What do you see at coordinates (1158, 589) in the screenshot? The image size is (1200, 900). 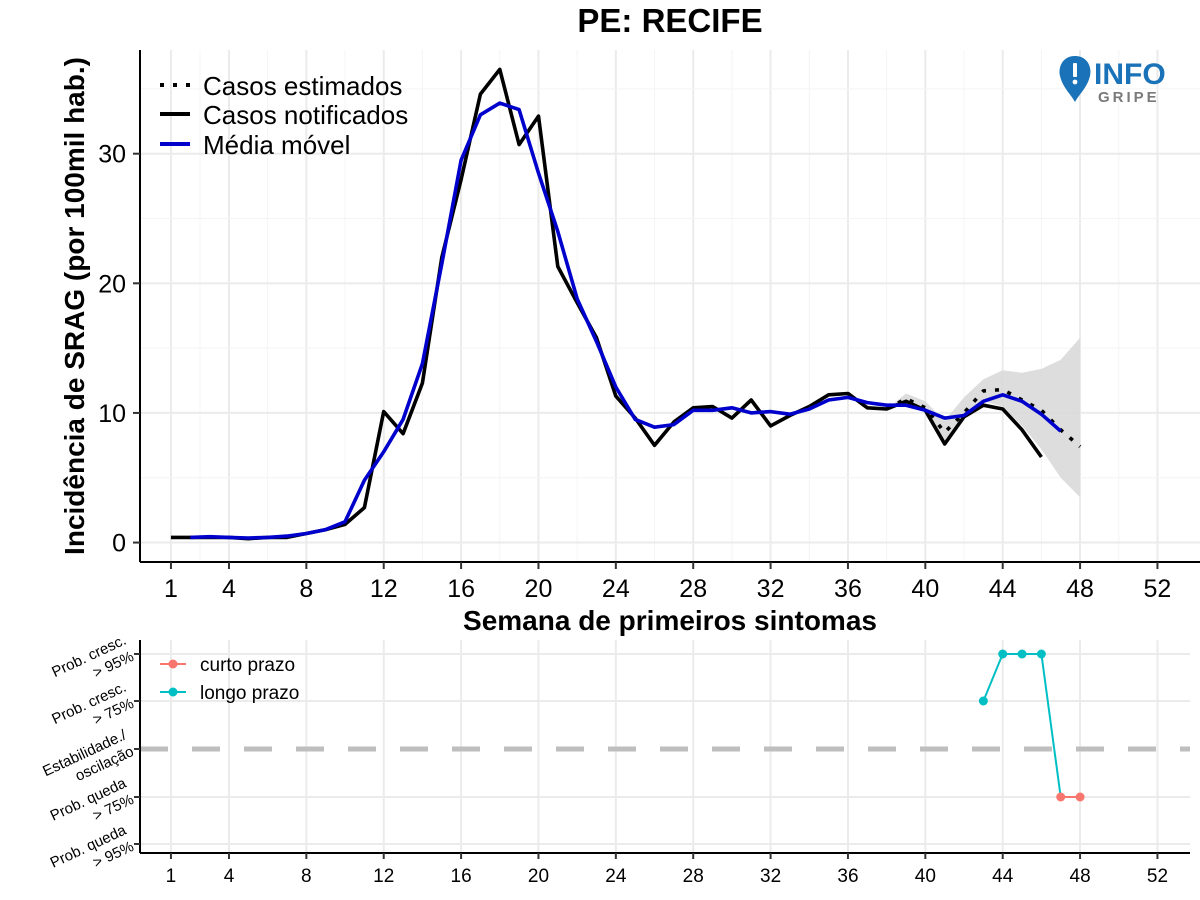 I see `x-tick-label: 52` at bounding box center [1158, 589].